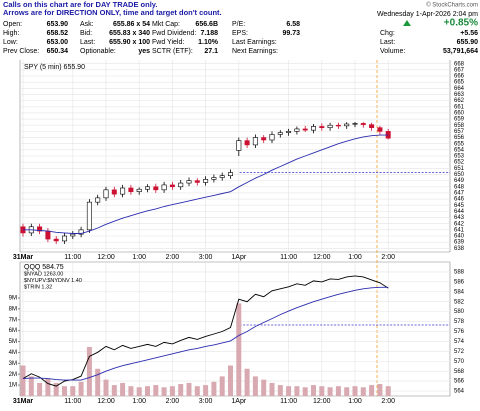 This screenshot has width=480, height=411. Describe the element at coordinates (38, 287) in the screenshot. I see `legend-entry: $TRIN 1.32` at that location.